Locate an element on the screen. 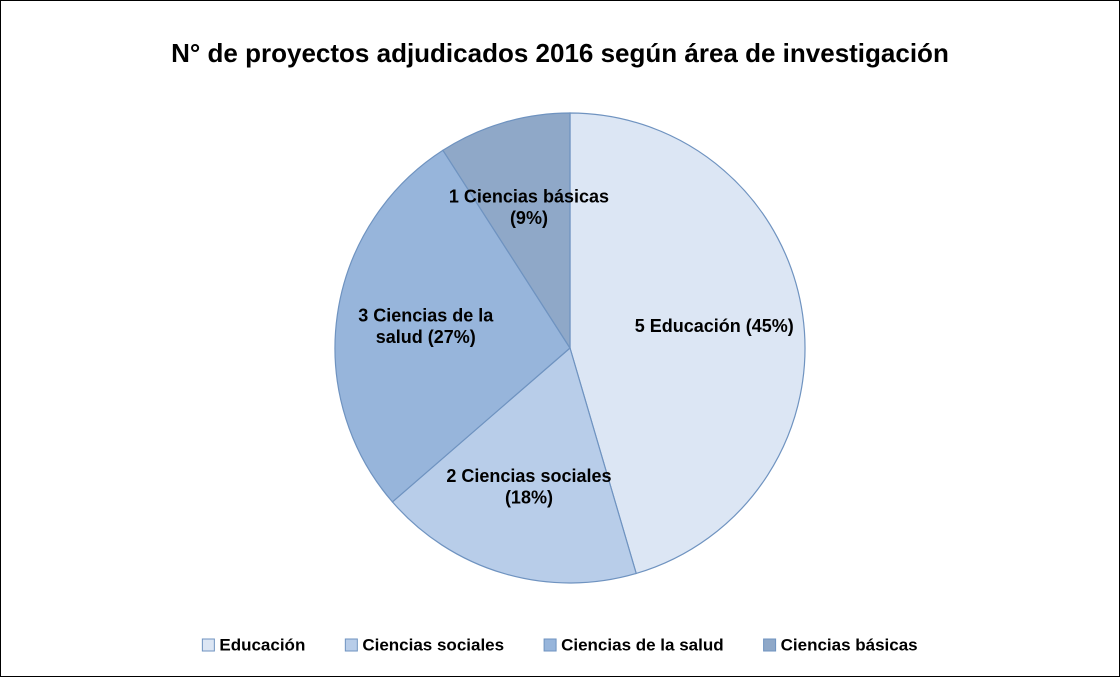 This screenshot has width=1120, height=677. data-label: 5 Educación (45%) is located at coordinates (714, 326).